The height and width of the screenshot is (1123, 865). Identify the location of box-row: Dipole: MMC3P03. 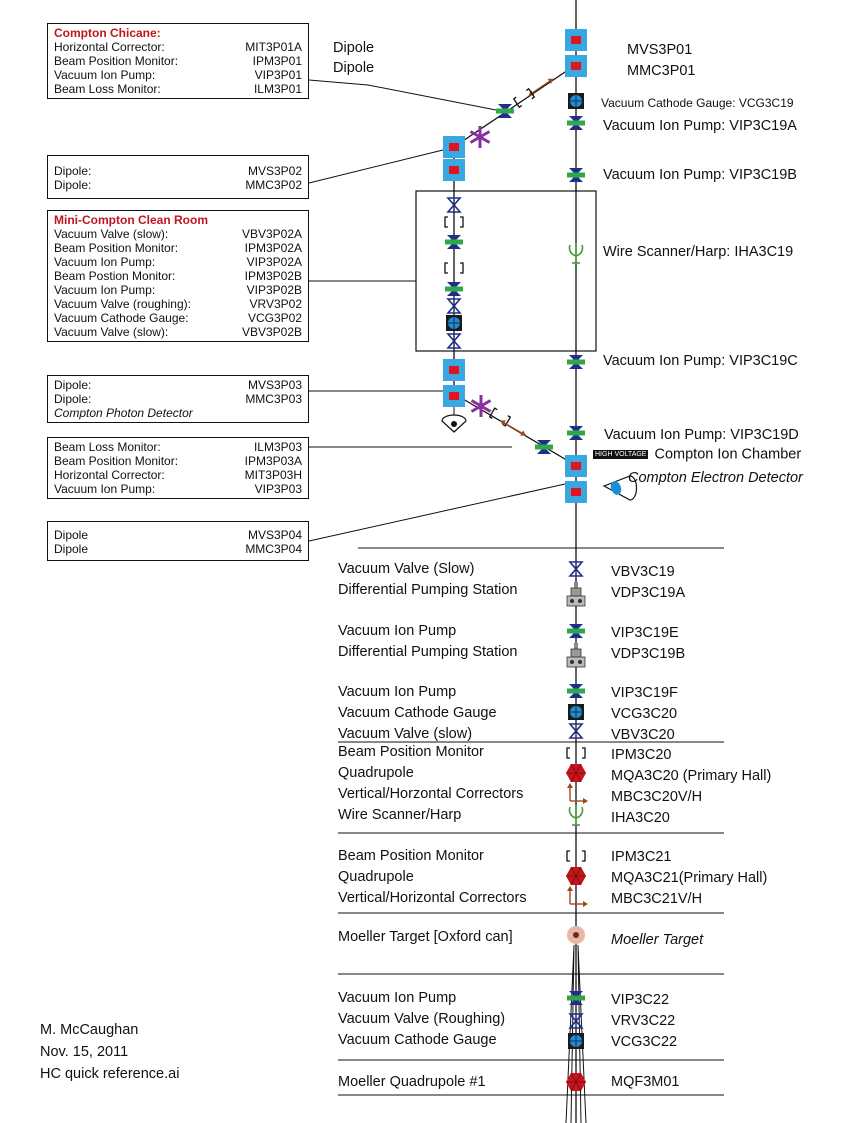
(178, 399).